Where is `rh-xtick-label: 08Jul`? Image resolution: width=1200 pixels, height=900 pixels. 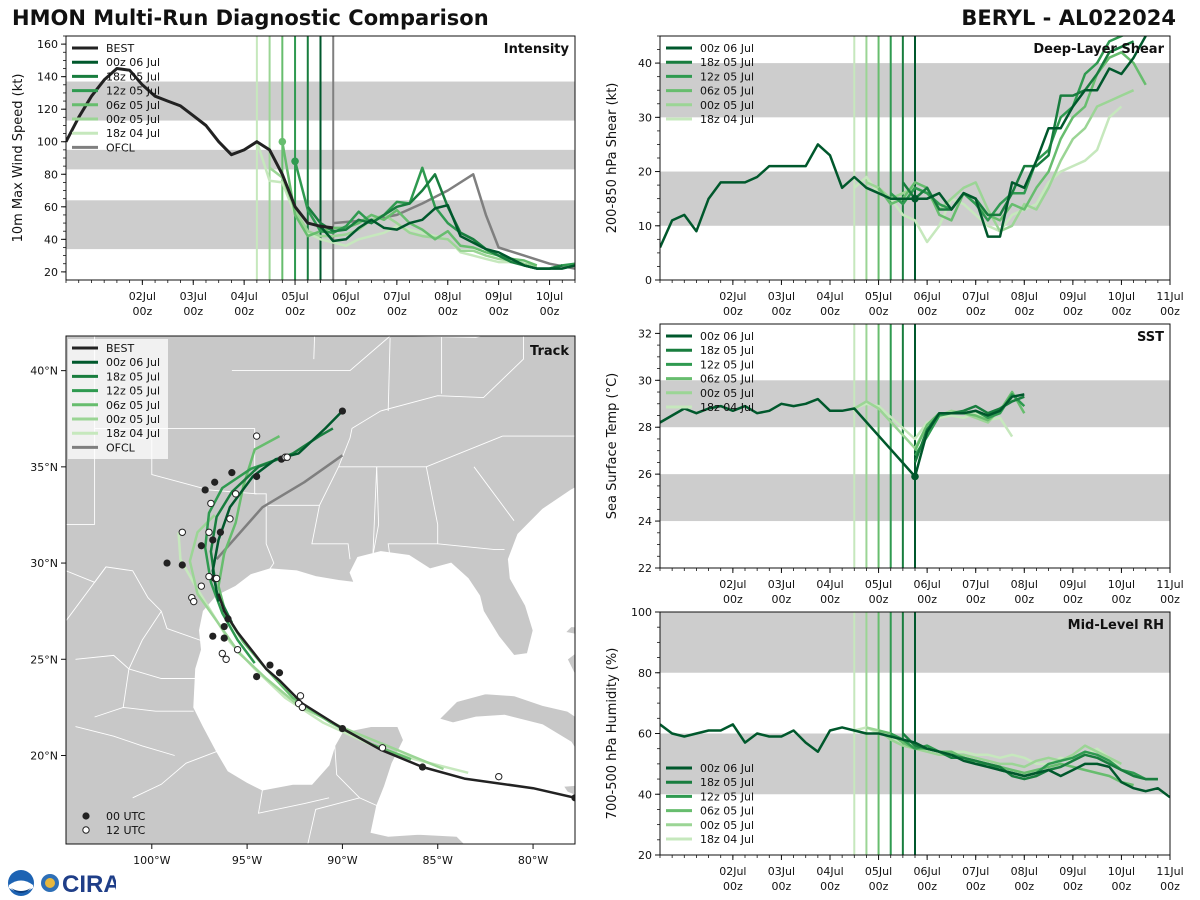 rh-xtick-label: 08Jul is located at coordinates (1024, 871).